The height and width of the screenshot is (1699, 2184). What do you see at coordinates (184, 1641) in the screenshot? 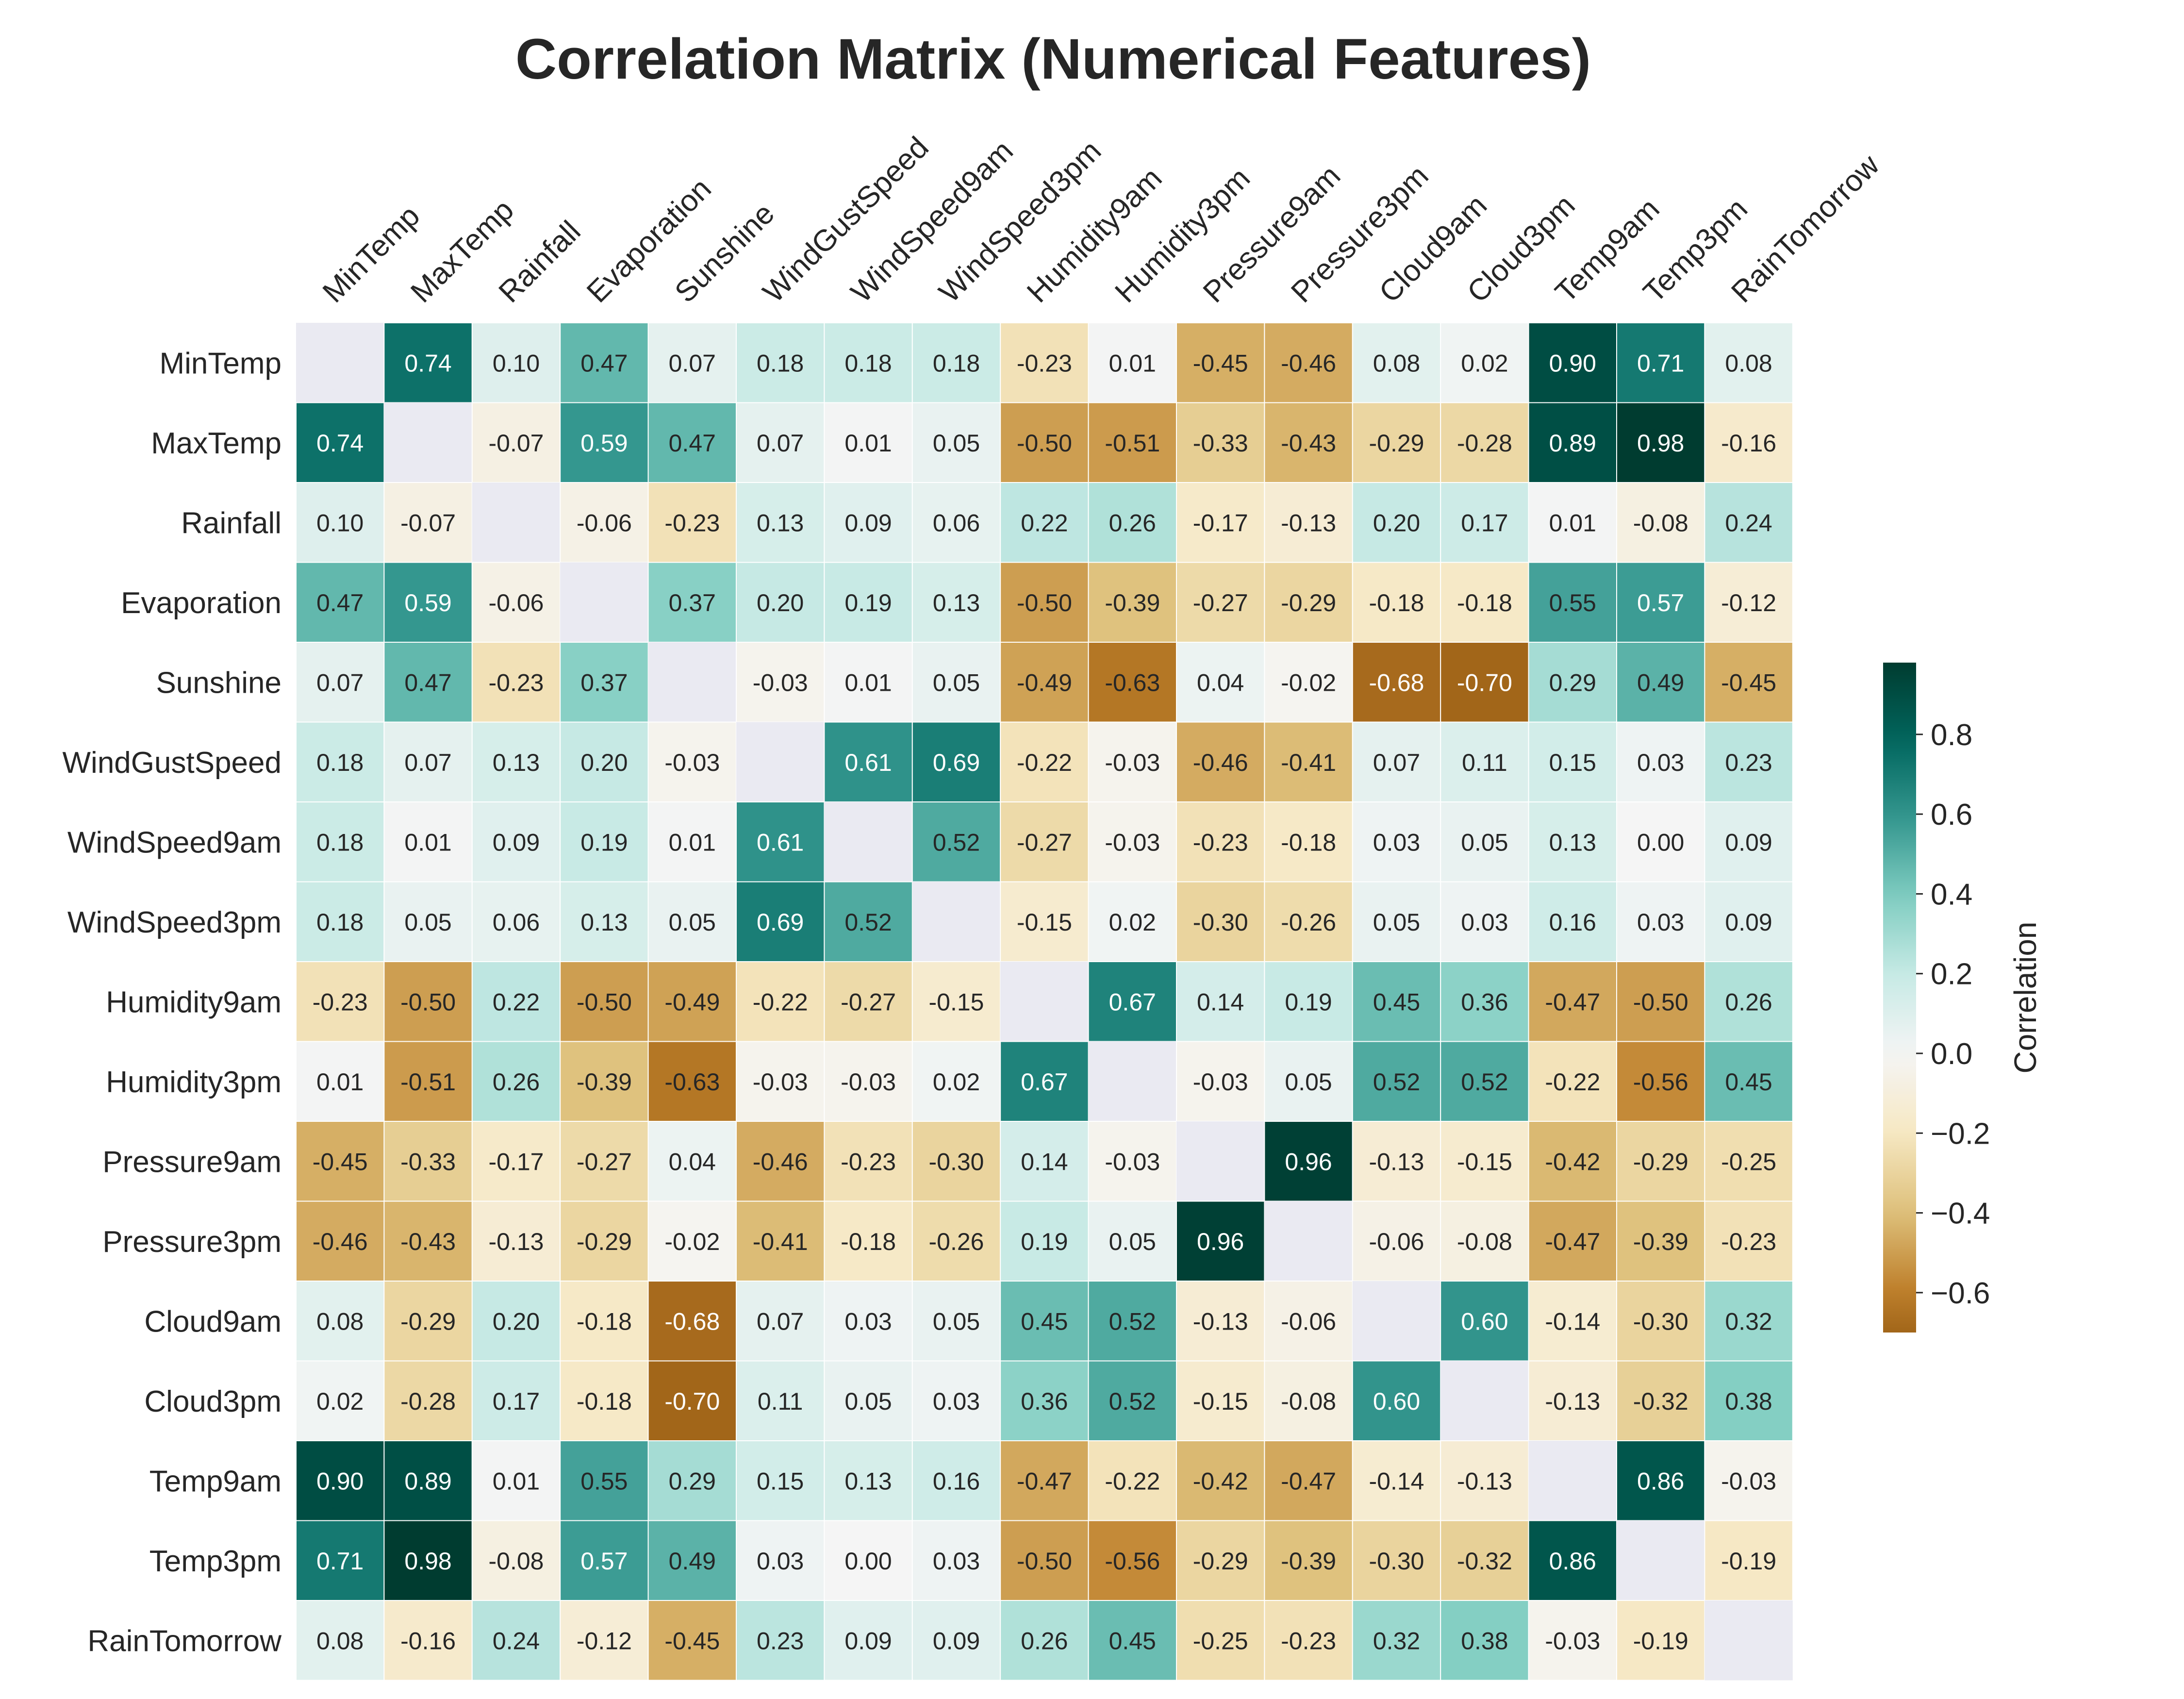
I see `y-tick-label: RainTomorrow` at bounding box center [184, 1641].